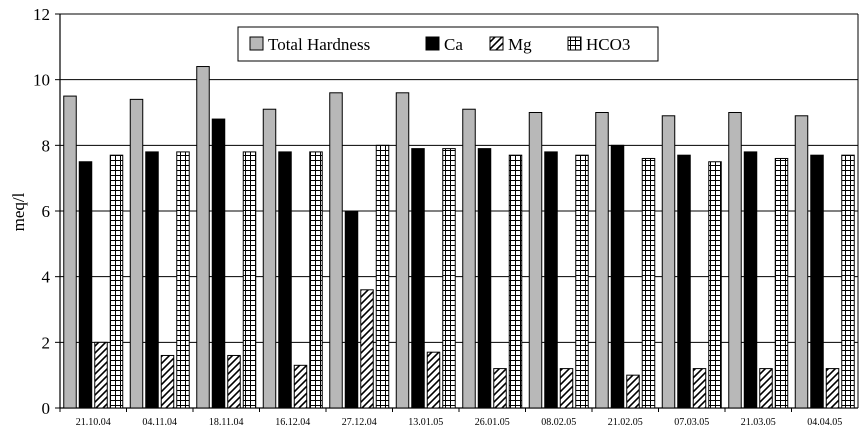 This screenshot has width=861, height=436. Describe the element at coordinates (691, 422) in the screenshot. I see `x-tick-label: 07.03.05` at that location.